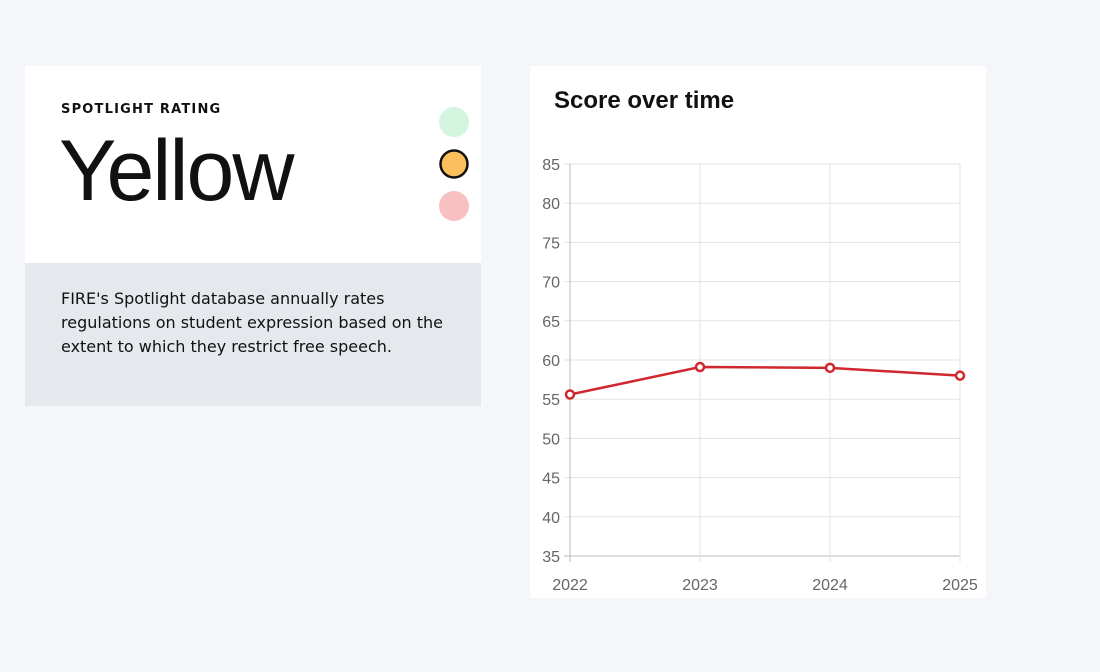 This screenshot has height=672, width=1100. I want to click on yellow-light, so click(454, 164).